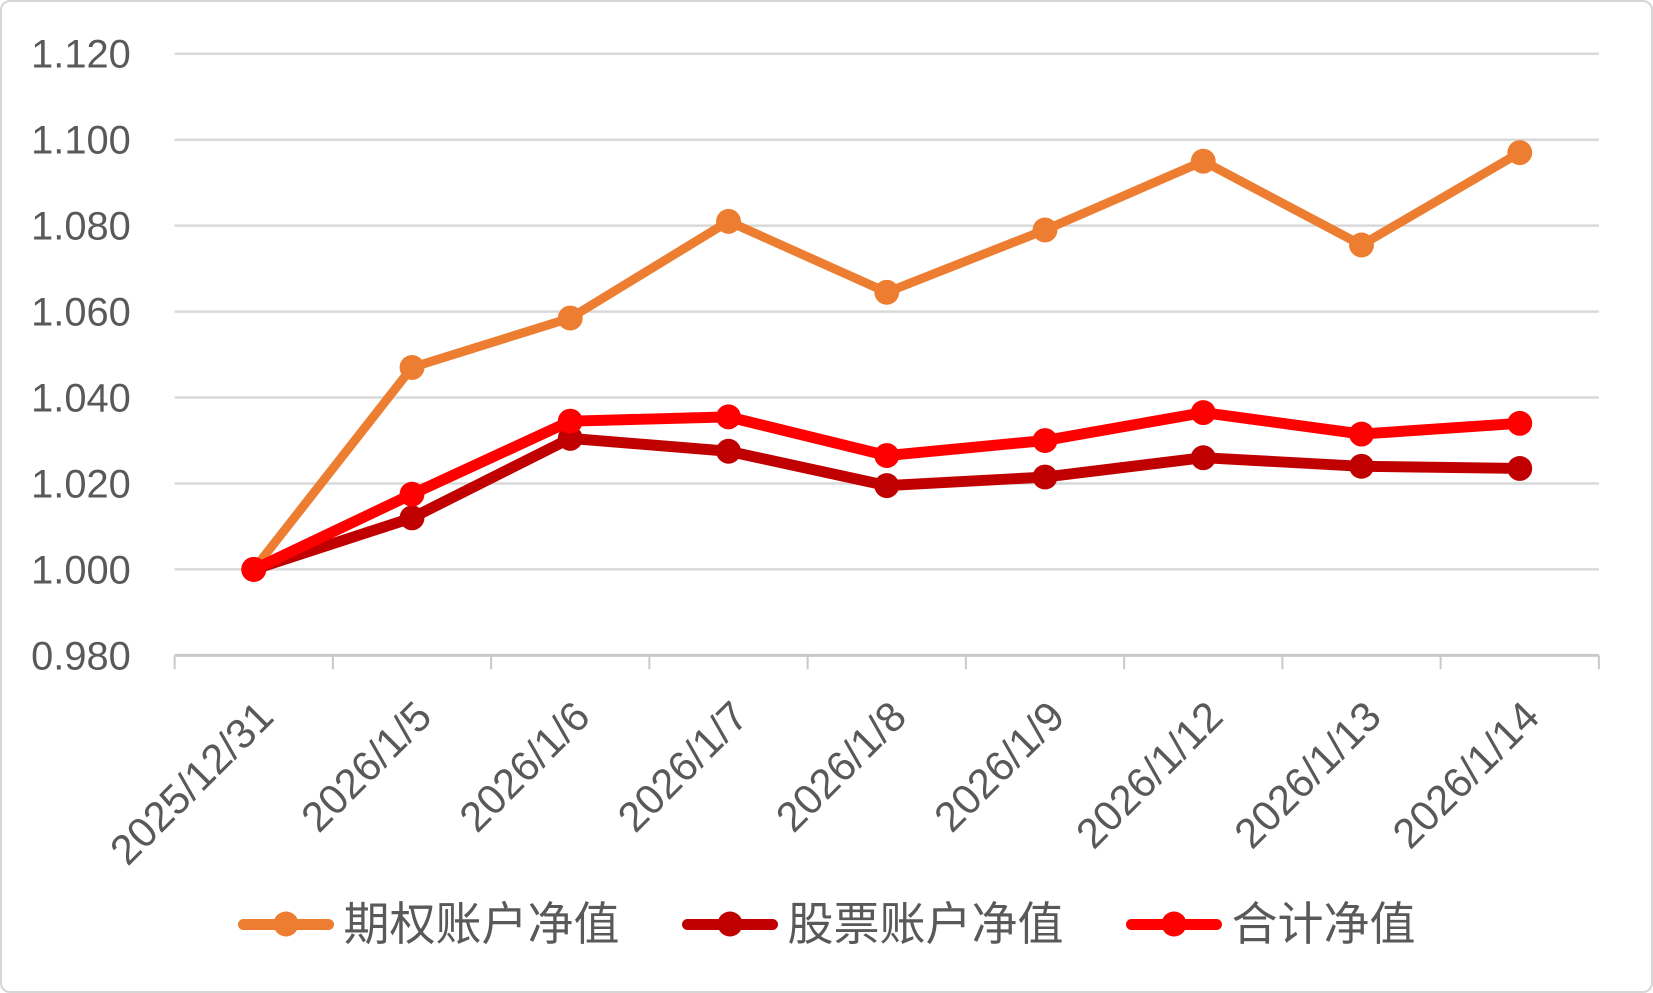 Image resolution: width=1653 pixels, height=993 pixels. Describe the element at coordinates (81, 55) in the screenshot. I see `y-axis-tick-label: 1.120` at that location.